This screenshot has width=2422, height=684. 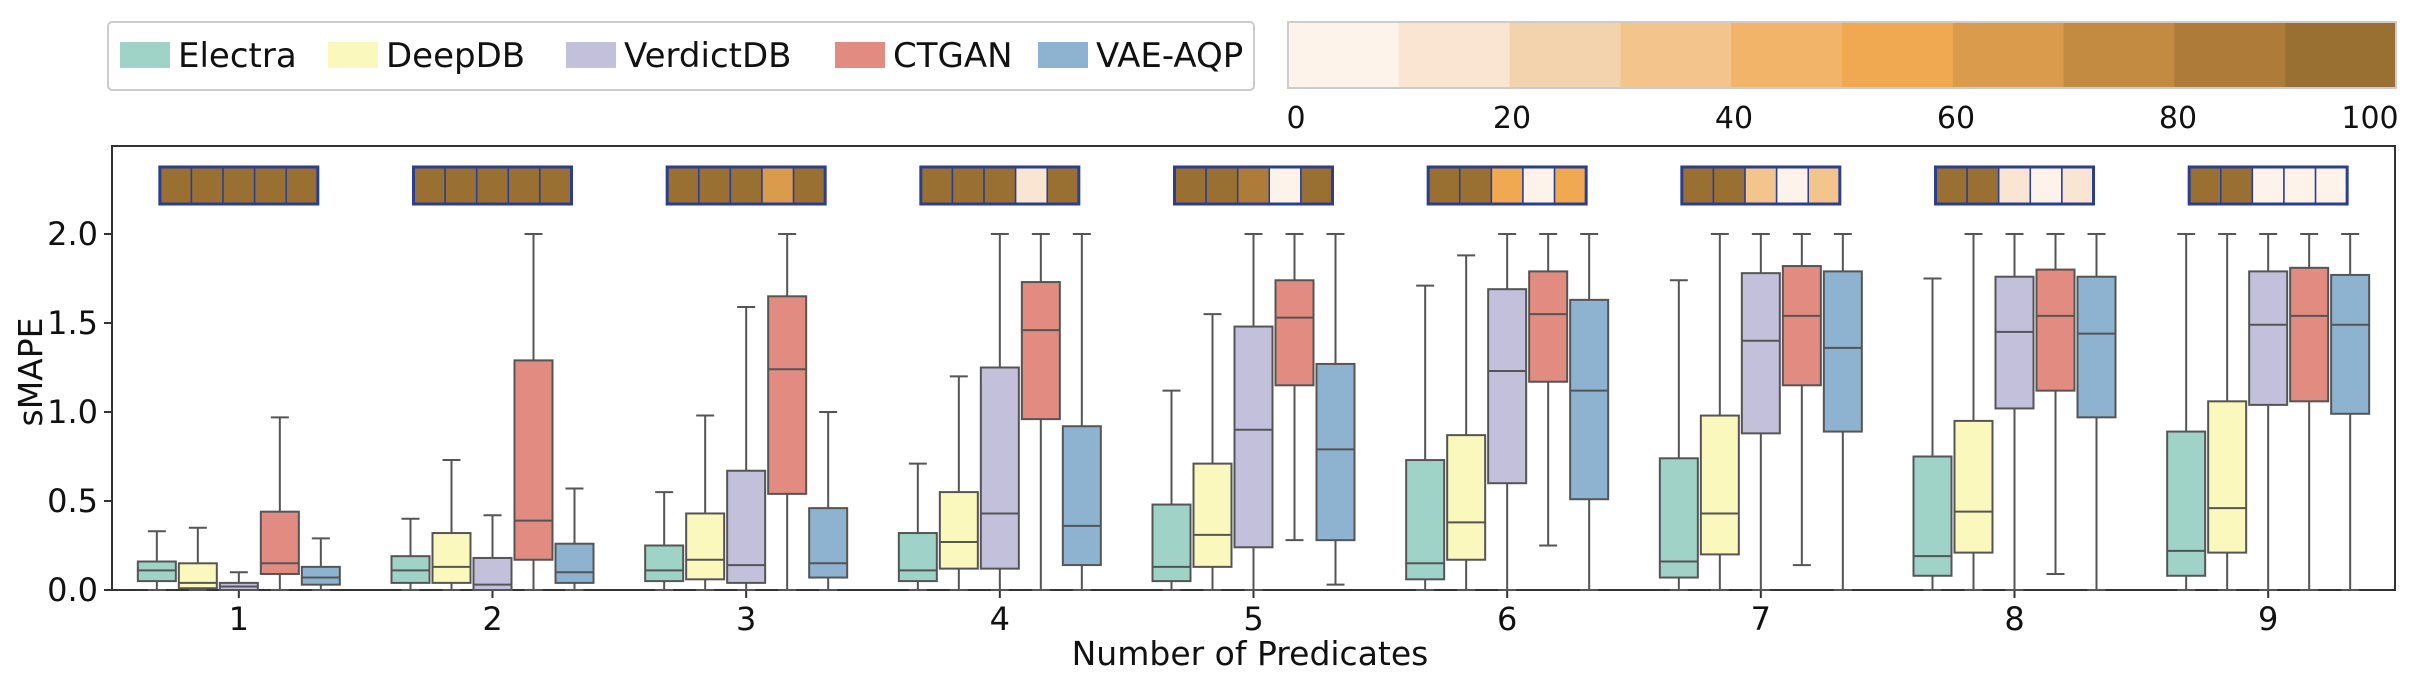 What do you see at coordinates (1250, 653) in the screenshot?
I see `x-axis-label: Number of Predicates` at bounding box center [1250, 653].